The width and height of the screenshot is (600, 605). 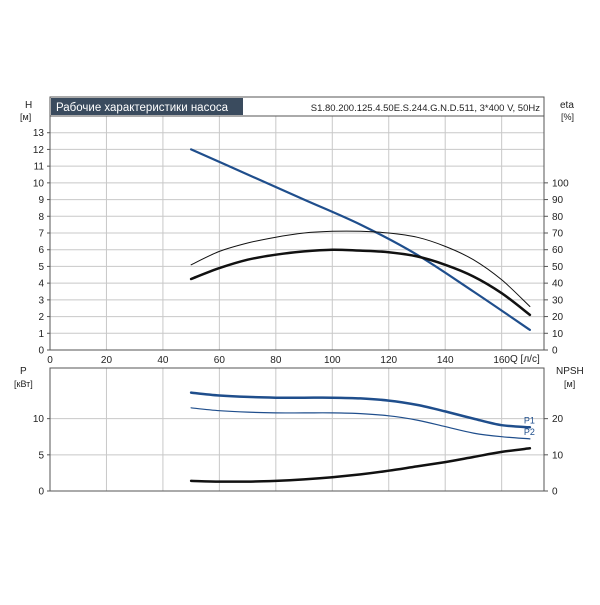 What do you see at coordinates (445, 360) in the screenshot?
I see `x-tick-label: 140` at bounding box center [445, 360].